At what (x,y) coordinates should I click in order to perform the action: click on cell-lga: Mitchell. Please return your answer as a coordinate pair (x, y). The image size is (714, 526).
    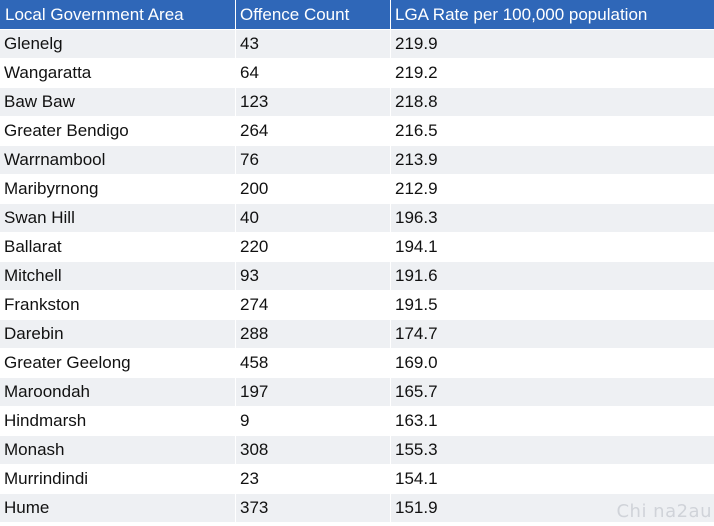
    Looking at the image, I should click on (118, 275).